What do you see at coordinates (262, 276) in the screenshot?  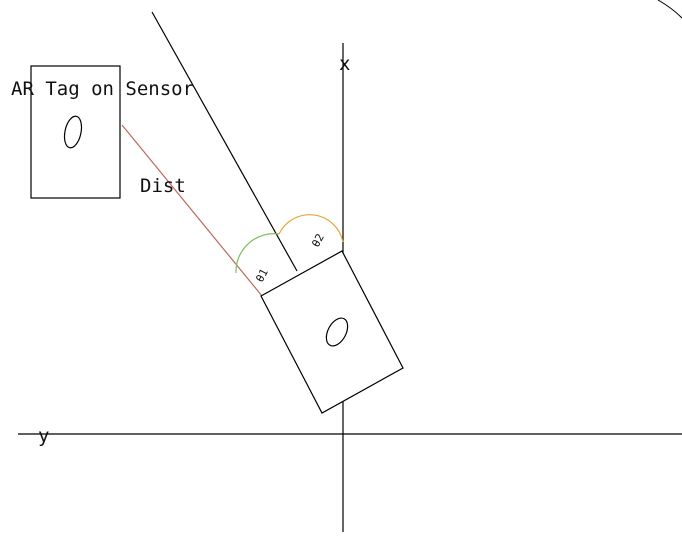 I see `theta1-label: θ1` at bounding box center [262, 276].